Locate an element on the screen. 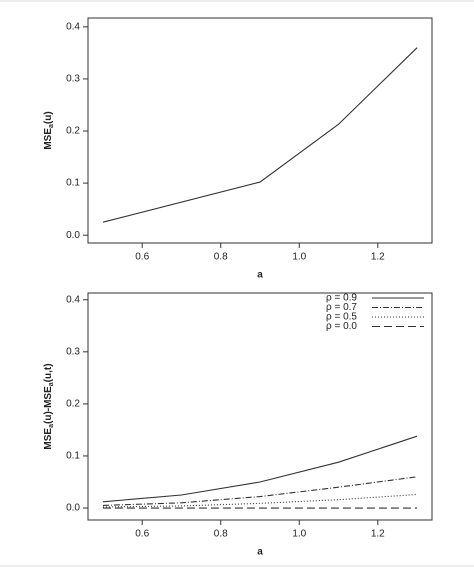  y-axis-label-part: (u,t) is located at coordinates (48, 372).